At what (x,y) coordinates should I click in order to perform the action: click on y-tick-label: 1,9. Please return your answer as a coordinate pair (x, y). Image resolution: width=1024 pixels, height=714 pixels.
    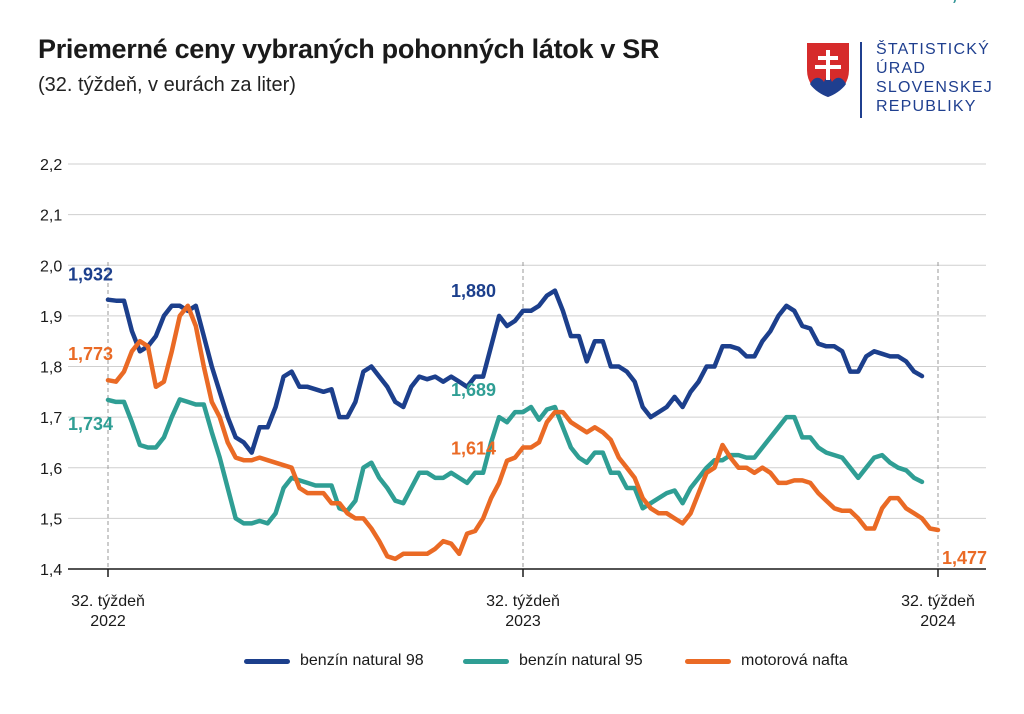
    Looking at the image, I should click on (51, 317).